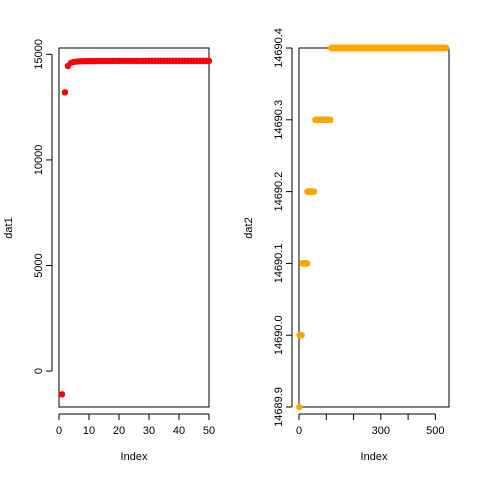  Describe the element at coordinates (279, 120) in the screenshot. I see `right-y-tick-label: 14690.3` at that location.